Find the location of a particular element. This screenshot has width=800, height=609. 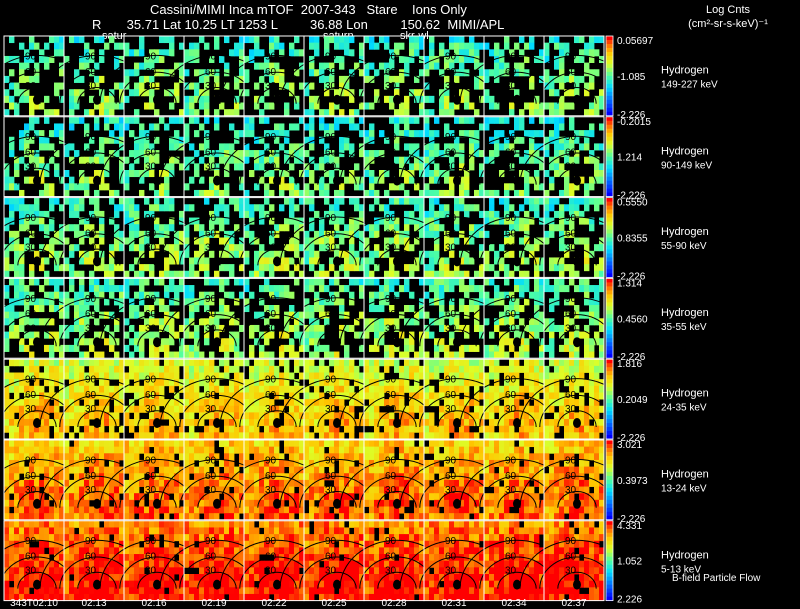

contour-label: 30 is located at coordinates (151, 409).